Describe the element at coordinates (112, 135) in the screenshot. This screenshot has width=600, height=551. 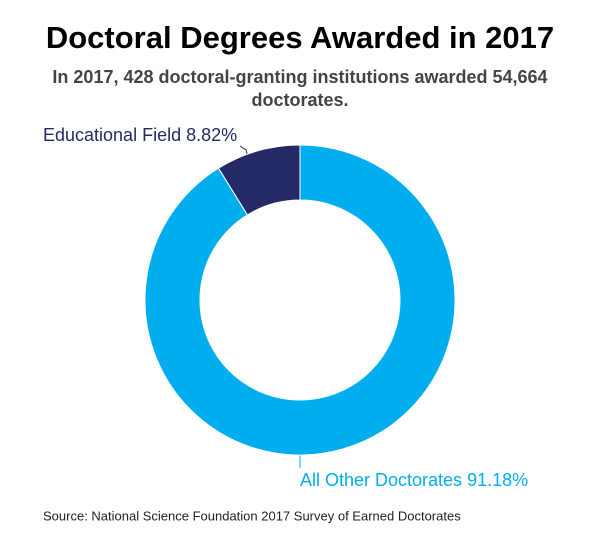
I see `label-name: Educational Field` at that location.